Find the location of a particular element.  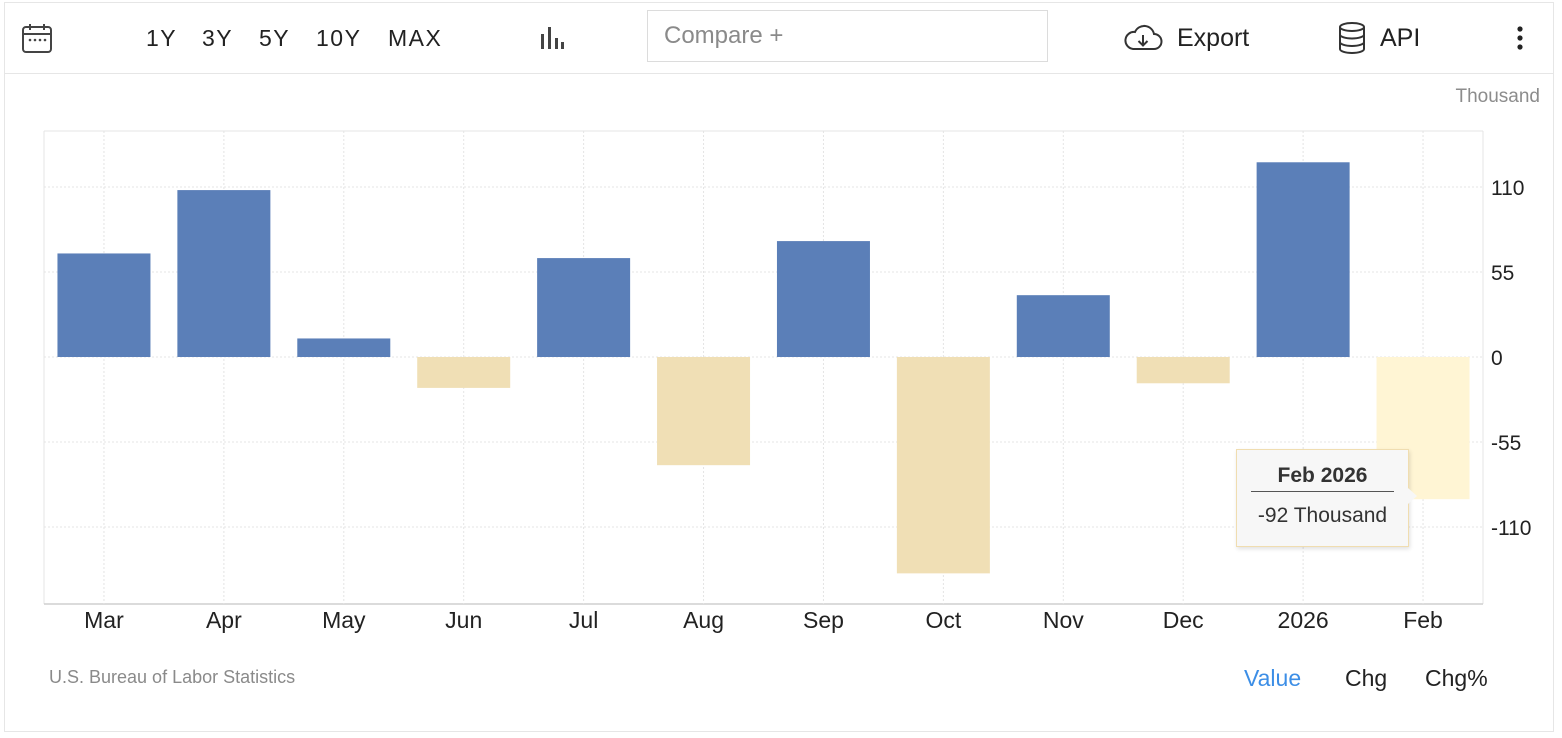

api-button: API is located at coordinates (1379, 38).